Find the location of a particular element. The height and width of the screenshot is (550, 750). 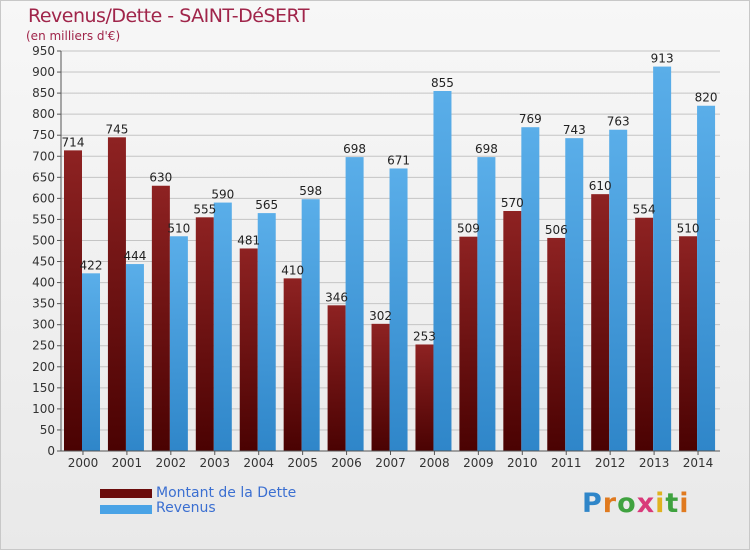

x-tick-label: 2014 is located at coordinates (698, 463).